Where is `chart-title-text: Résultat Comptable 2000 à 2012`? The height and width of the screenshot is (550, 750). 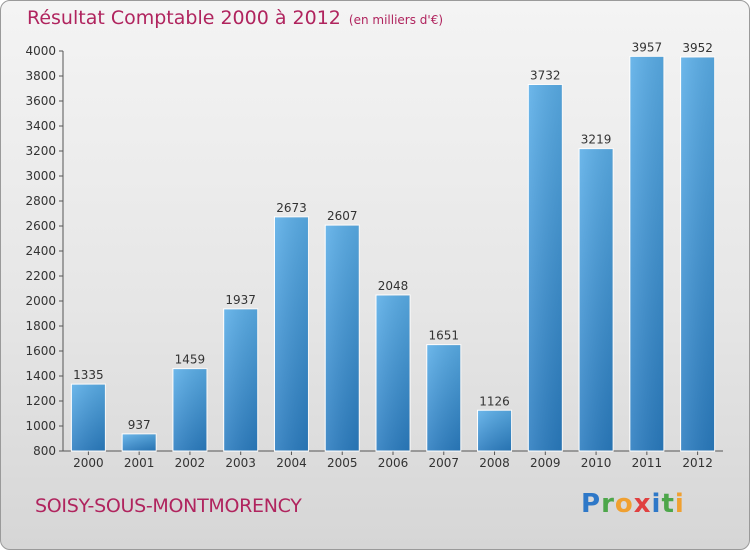 chart-title-text: Résultat Comptable 2000 à 2012 is located at coordinates (184, 18).